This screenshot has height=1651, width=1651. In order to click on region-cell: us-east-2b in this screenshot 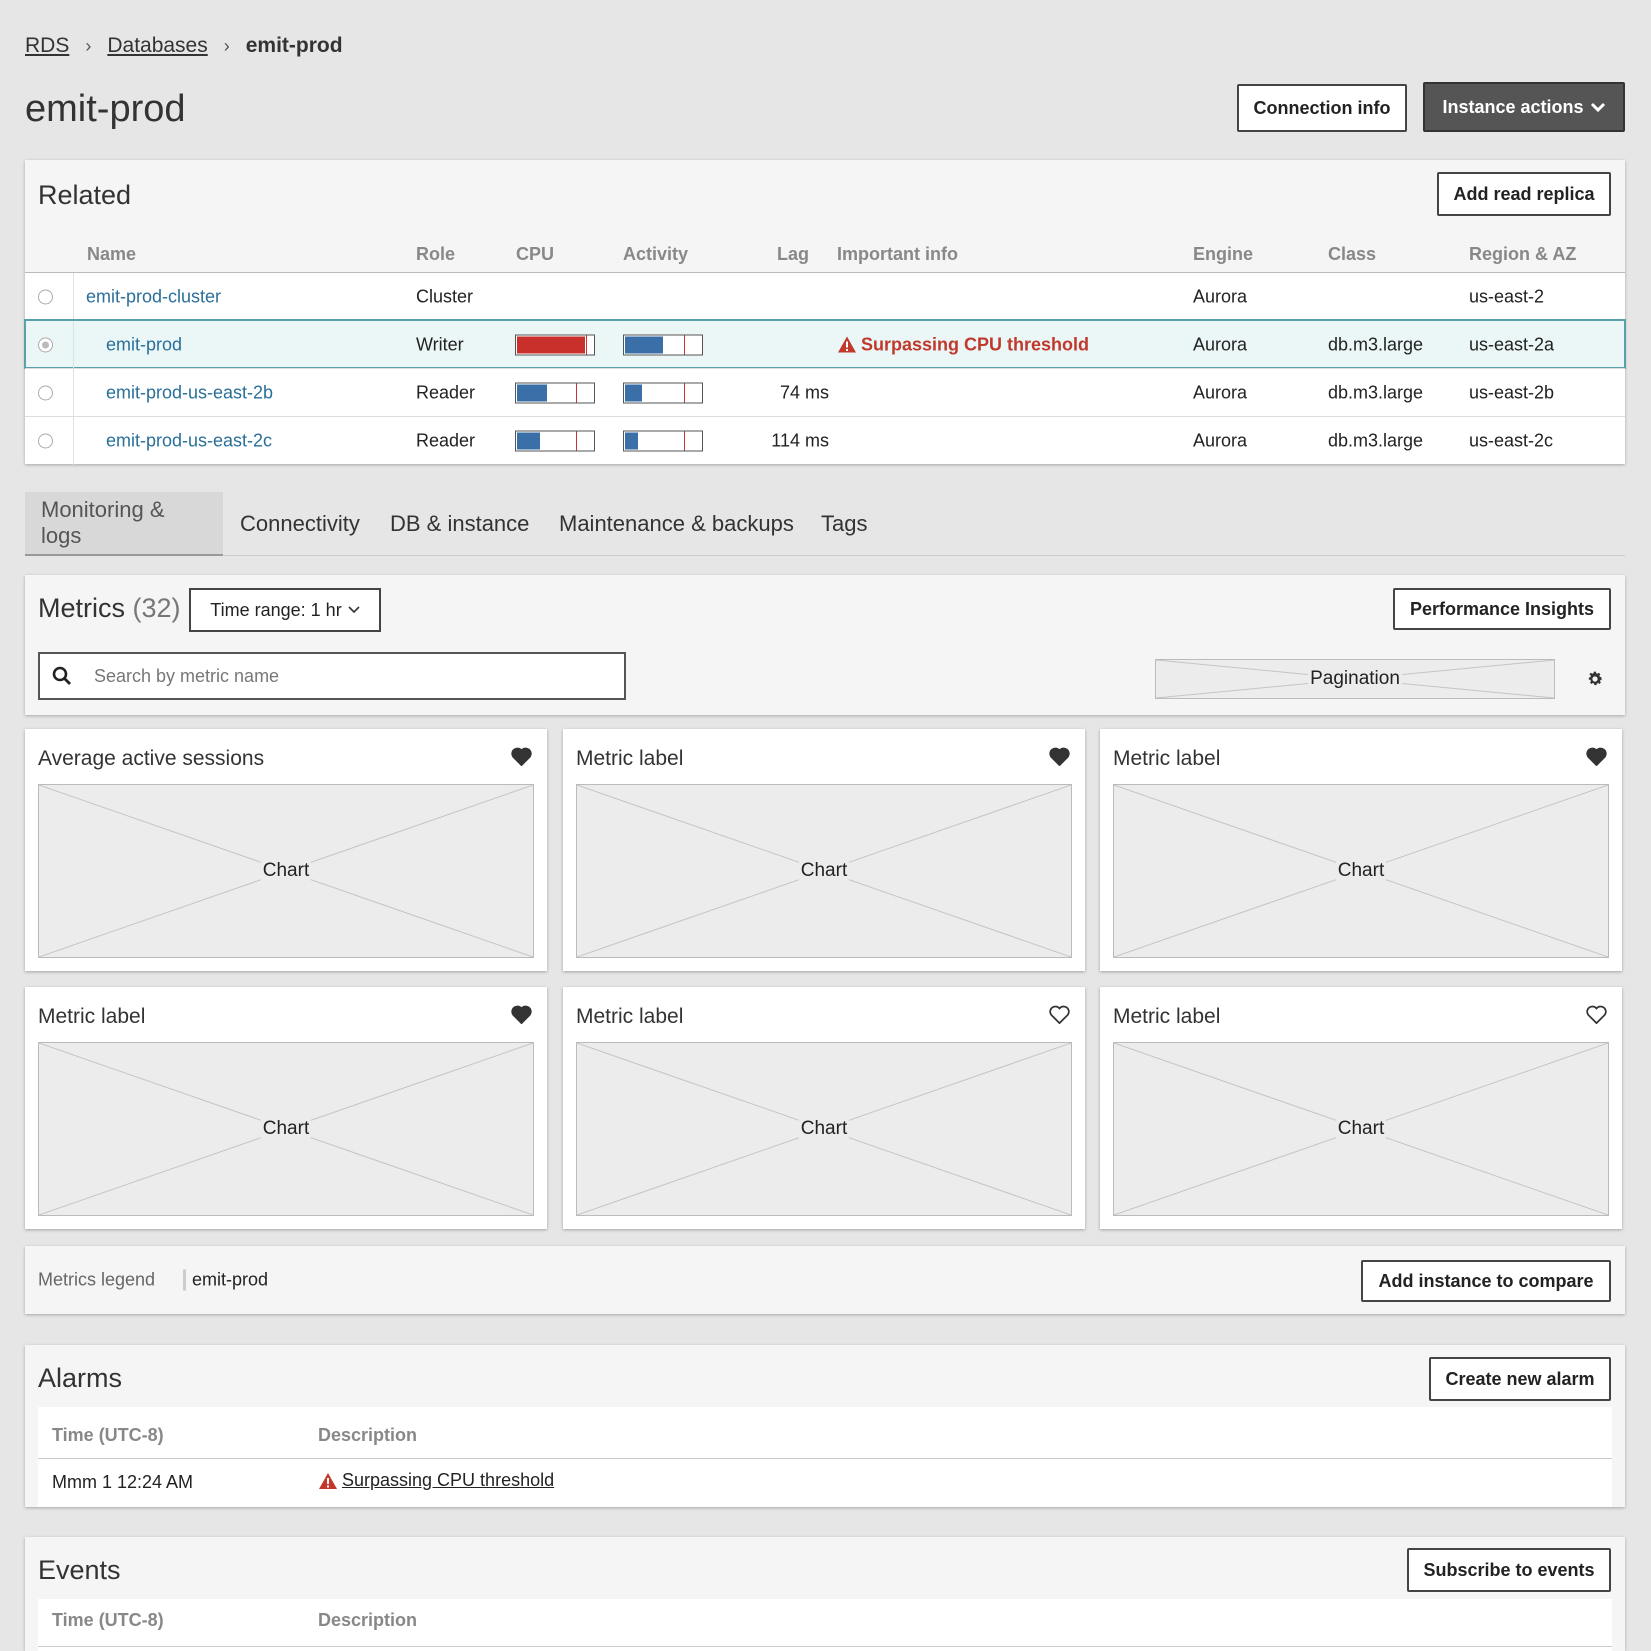, I will do `click(1512, 392)`.